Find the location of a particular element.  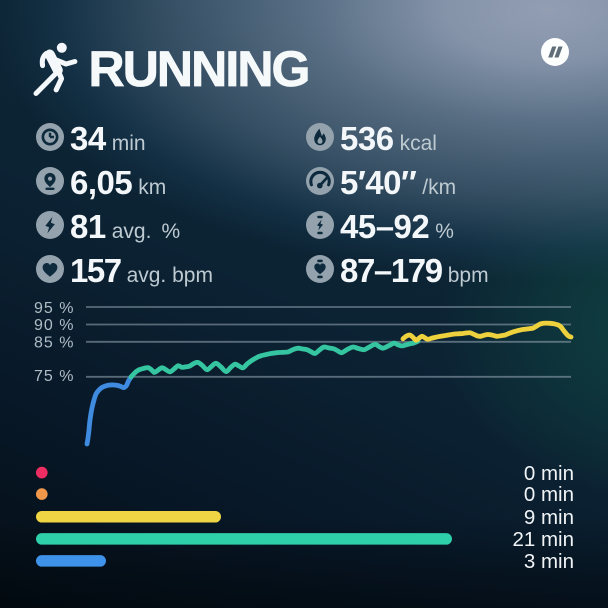

svg-text: 85 % is located at coordinates (54, 342).